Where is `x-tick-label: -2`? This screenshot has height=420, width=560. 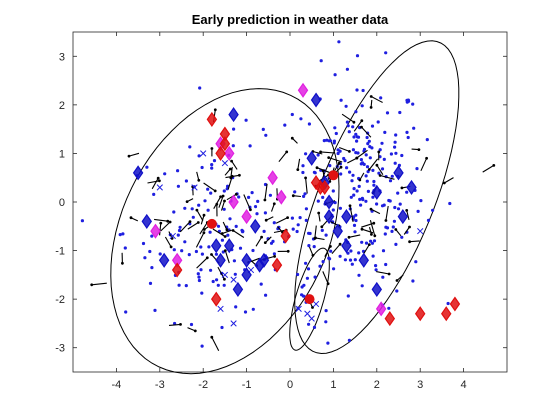 x-tick-label: -2 is located at coordinates (203, 385).